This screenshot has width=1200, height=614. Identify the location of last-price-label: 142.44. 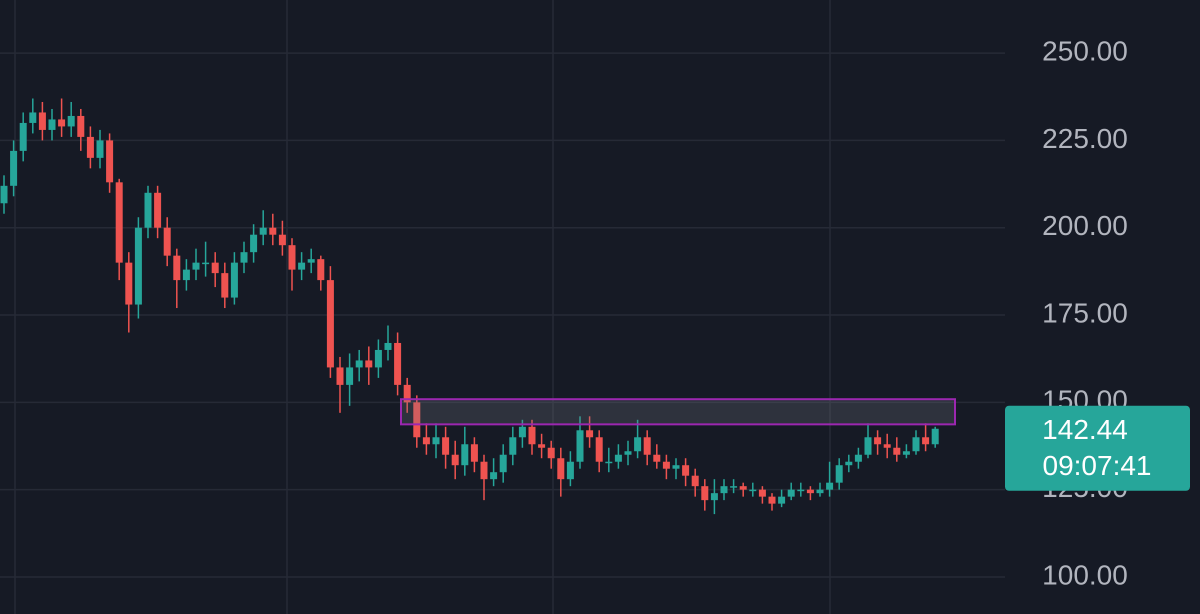
(1085, 429).